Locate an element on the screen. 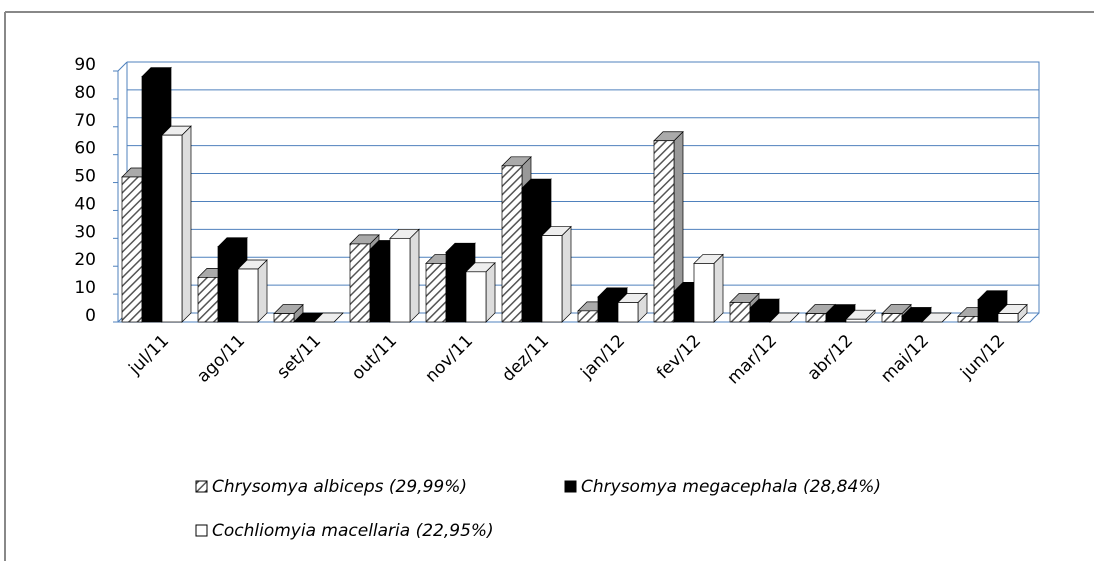 This screenshot has width=1094, height=565. x-tick-label: jul/11 is located at coordinates (149, 355).